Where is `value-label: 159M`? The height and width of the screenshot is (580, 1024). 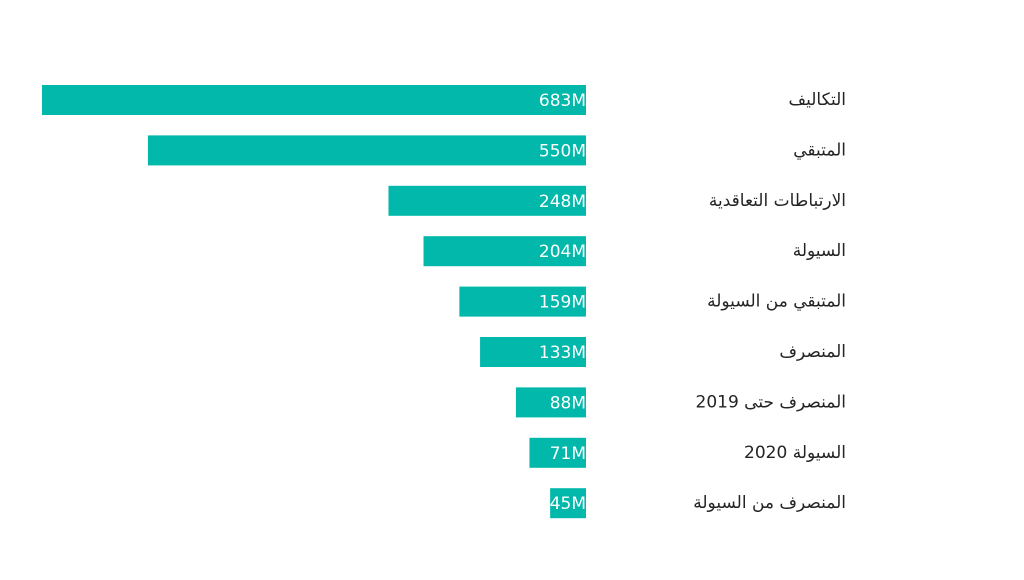 value-label: 159M is located at coordinates (562, 303).